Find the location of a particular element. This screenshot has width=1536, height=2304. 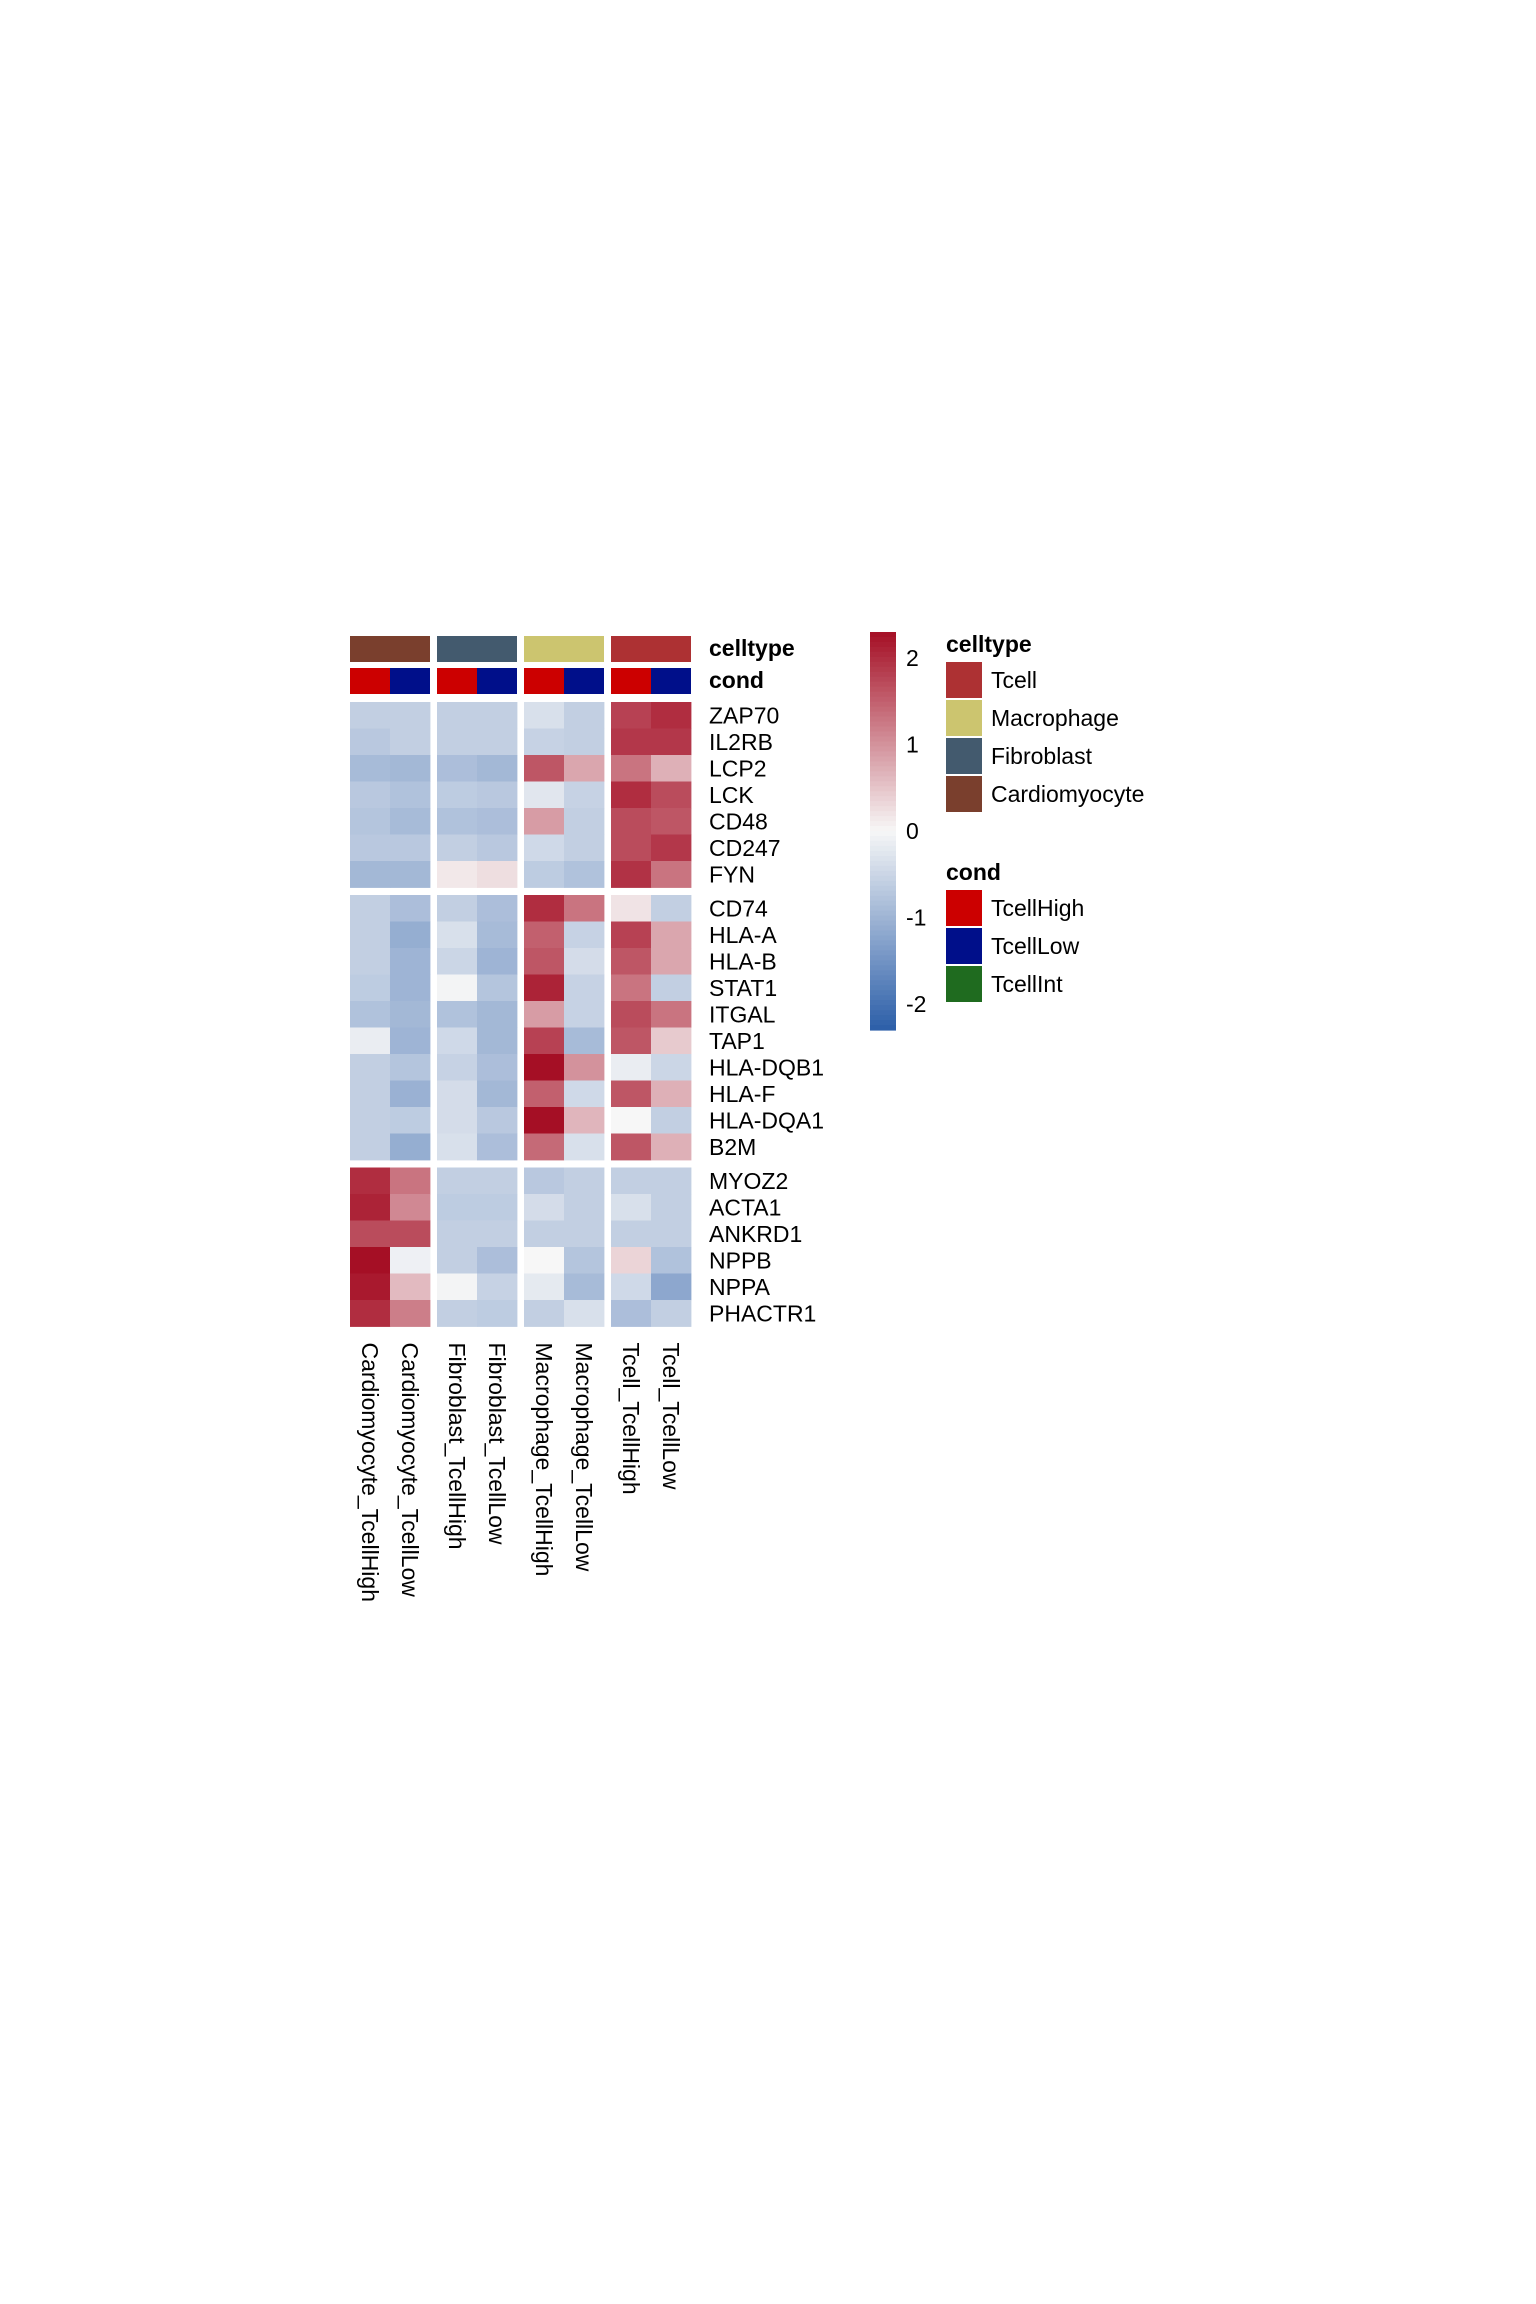

column-label: Tcell_TcellLow is located at coordinates (671, 1416).